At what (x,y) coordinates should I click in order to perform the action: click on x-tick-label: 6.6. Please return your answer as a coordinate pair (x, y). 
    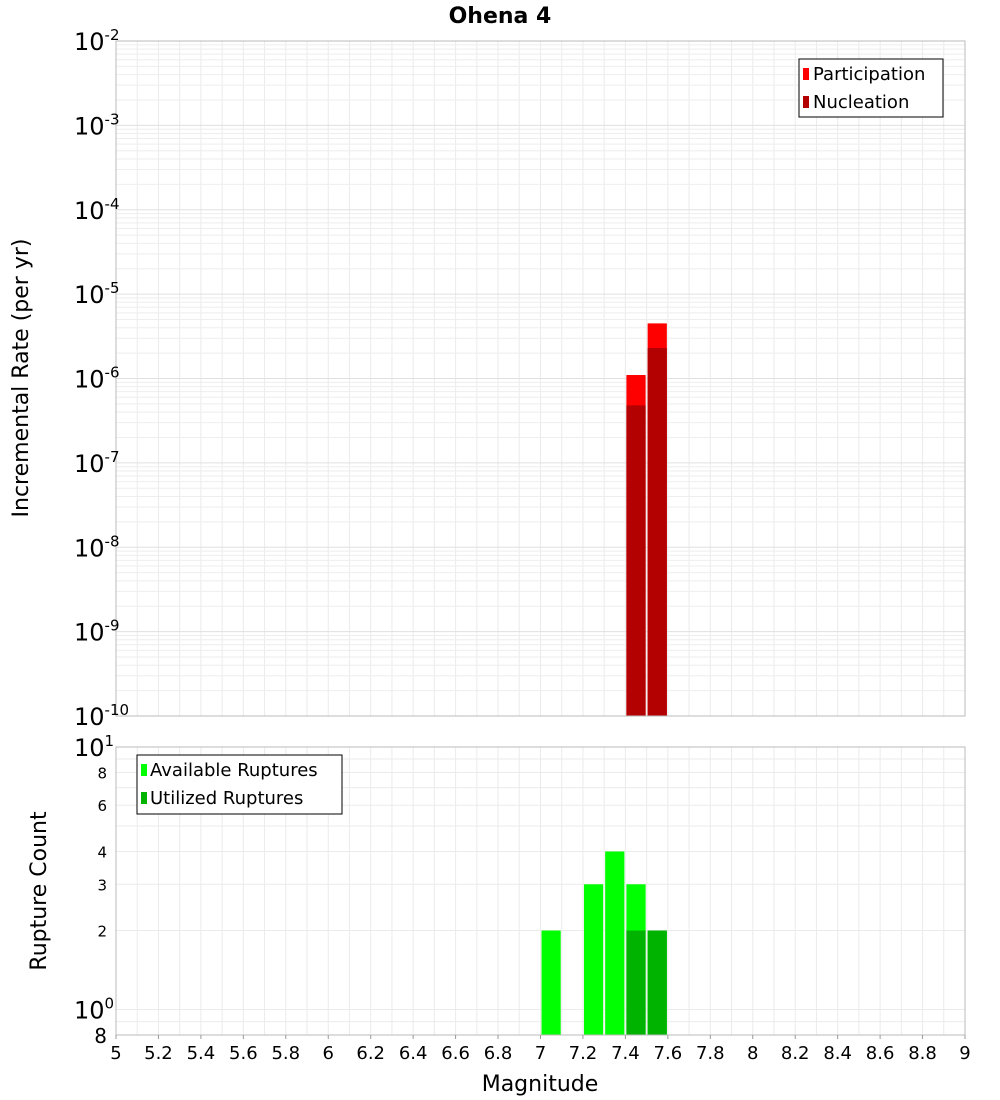
    Looking at the image, I should click on (455, 1053).